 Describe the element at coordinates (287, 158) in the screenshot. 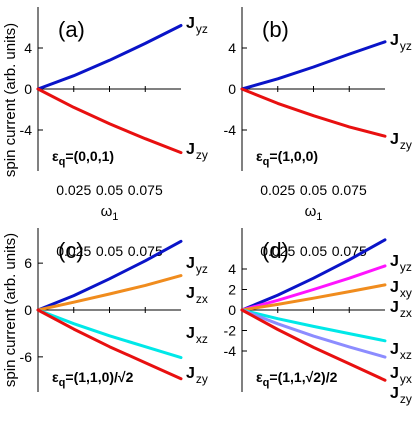

I see `polarization-label: εq=(1,0,0)` at that location.